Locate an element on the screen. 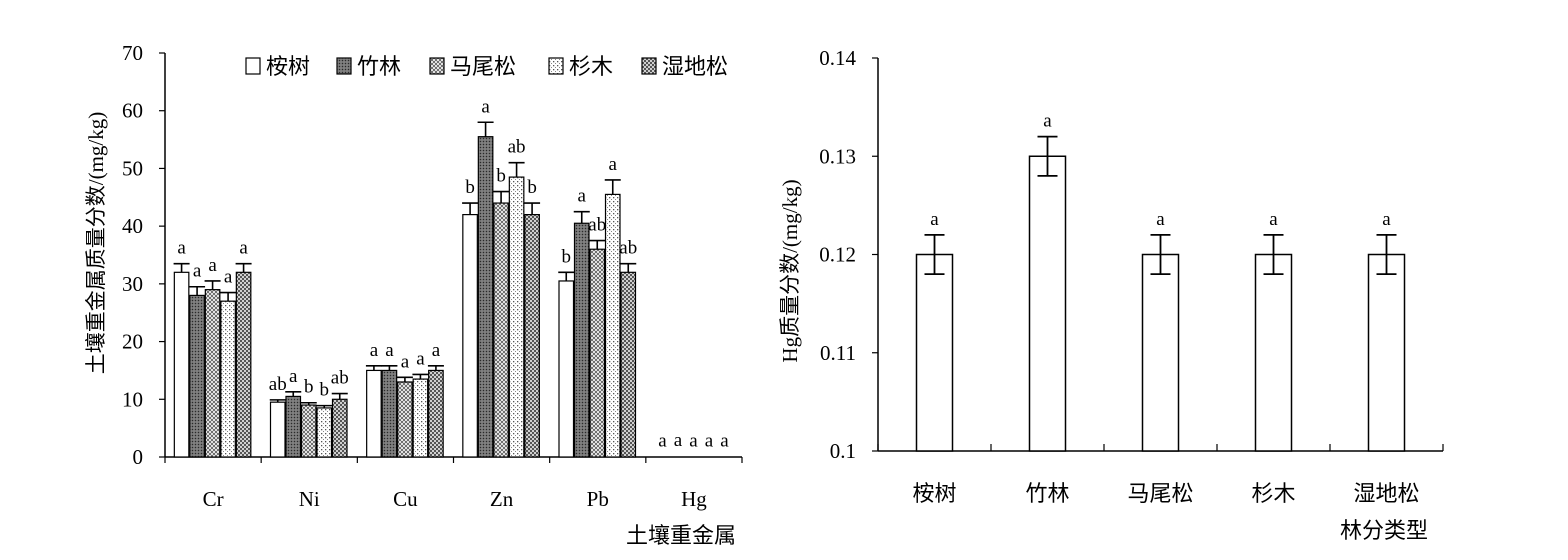 This screenshot has height=560, width=1568. legend-label: 湿地松 is located at coordinates (695, 66).